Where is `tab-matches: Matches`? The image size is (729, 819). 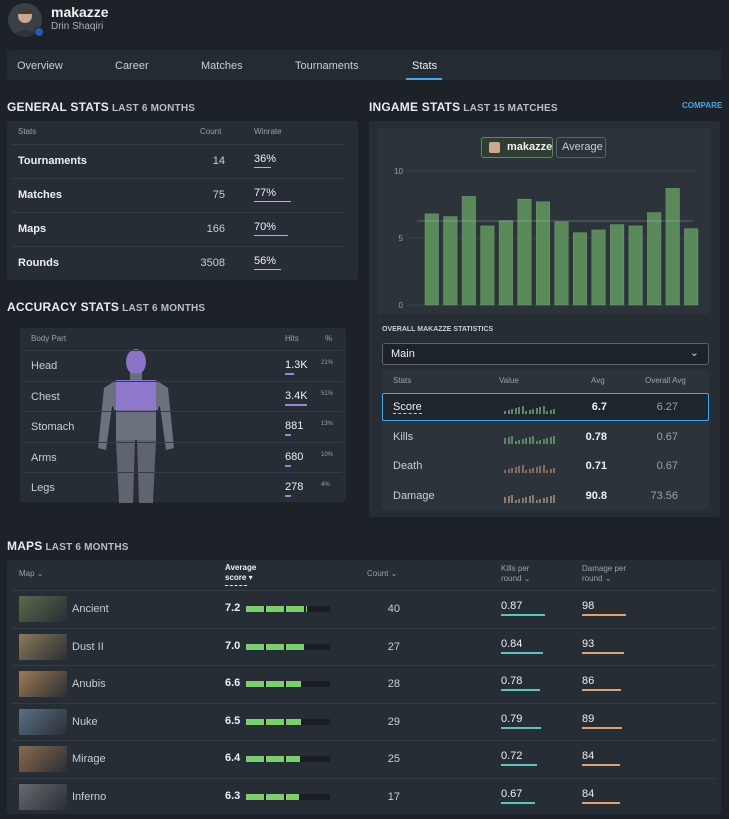
tab-matches: Matches is located at coordinates (222, 66).